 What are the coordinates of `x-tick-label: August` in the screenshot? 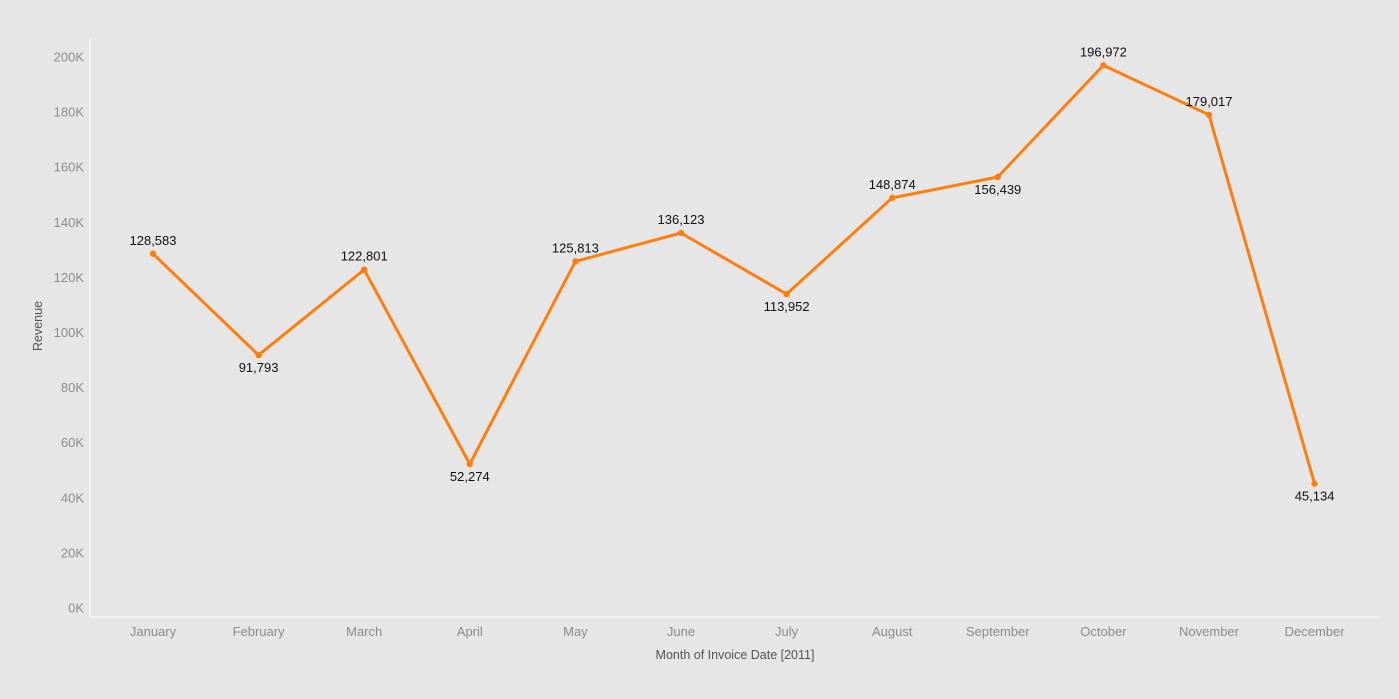 It's located at (892, 631).